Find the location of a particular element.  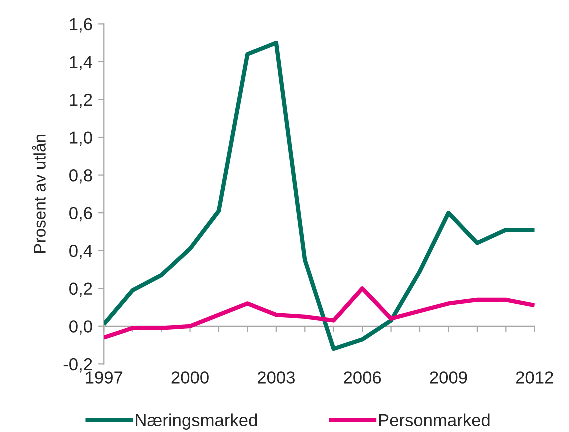

x-tick-label: 1997 is located at coordinates (104, 378).